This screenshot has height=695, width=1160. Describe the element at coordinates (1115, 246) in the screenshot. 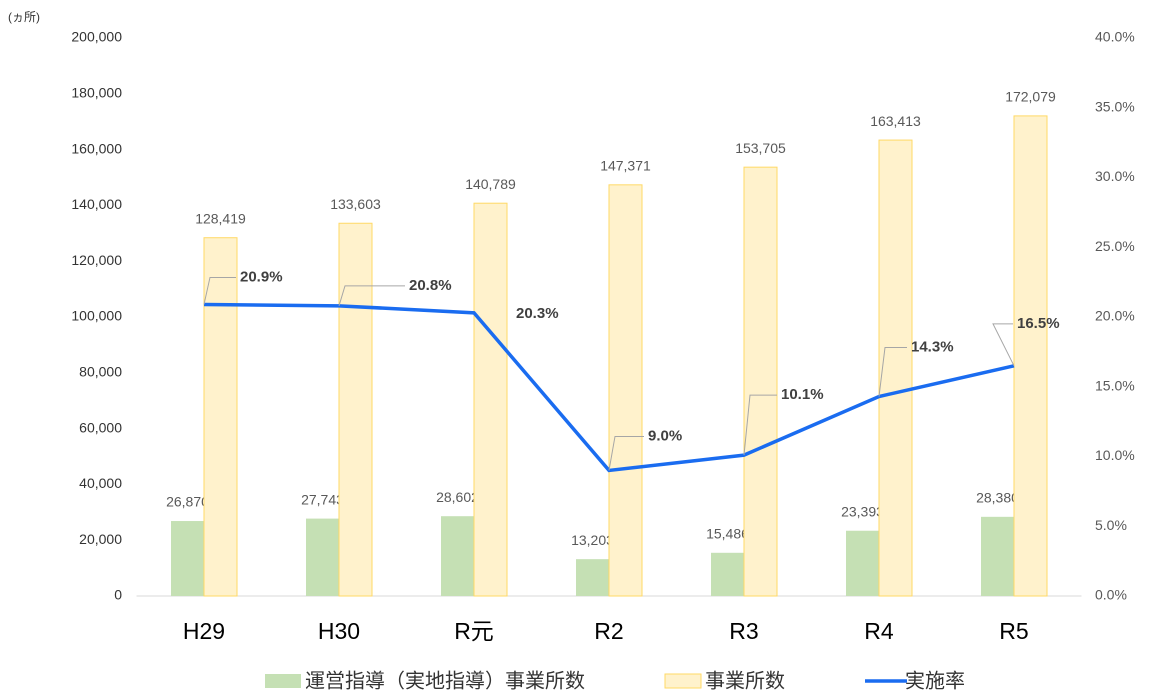

I see `y2-tick-label: 25.0%` at that location.